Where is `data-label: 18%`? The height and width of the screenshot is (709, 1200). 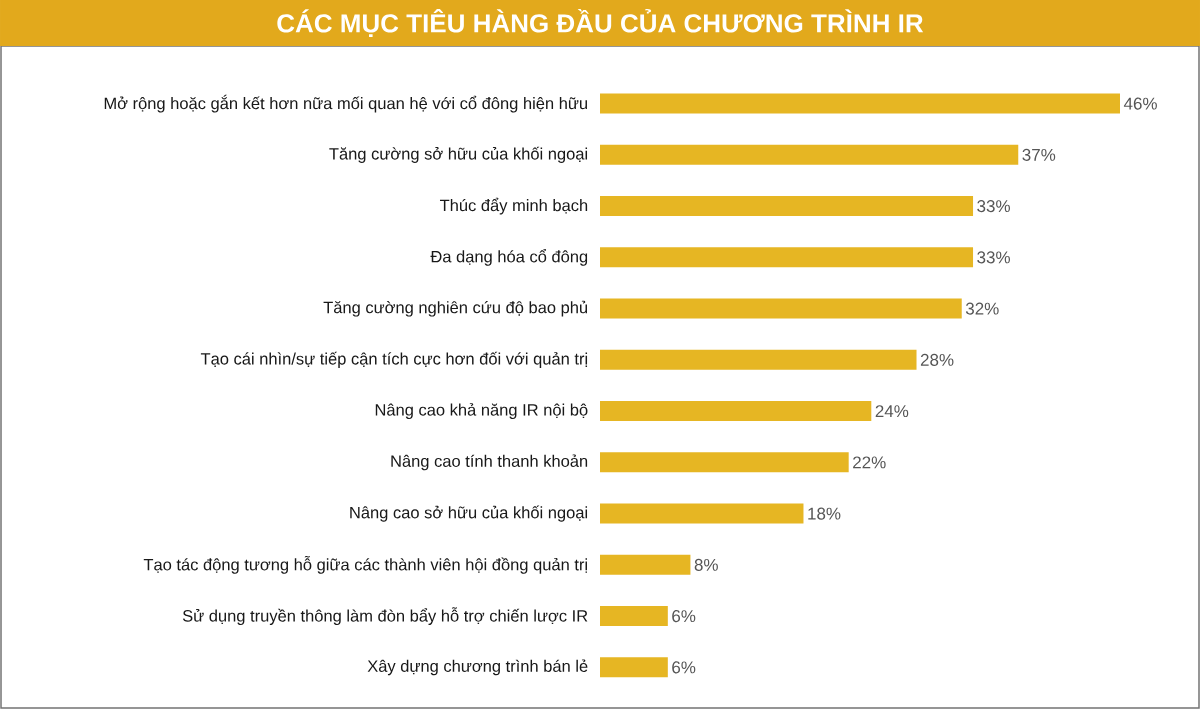
data-label: 18% is located at coordinates (824, 513).